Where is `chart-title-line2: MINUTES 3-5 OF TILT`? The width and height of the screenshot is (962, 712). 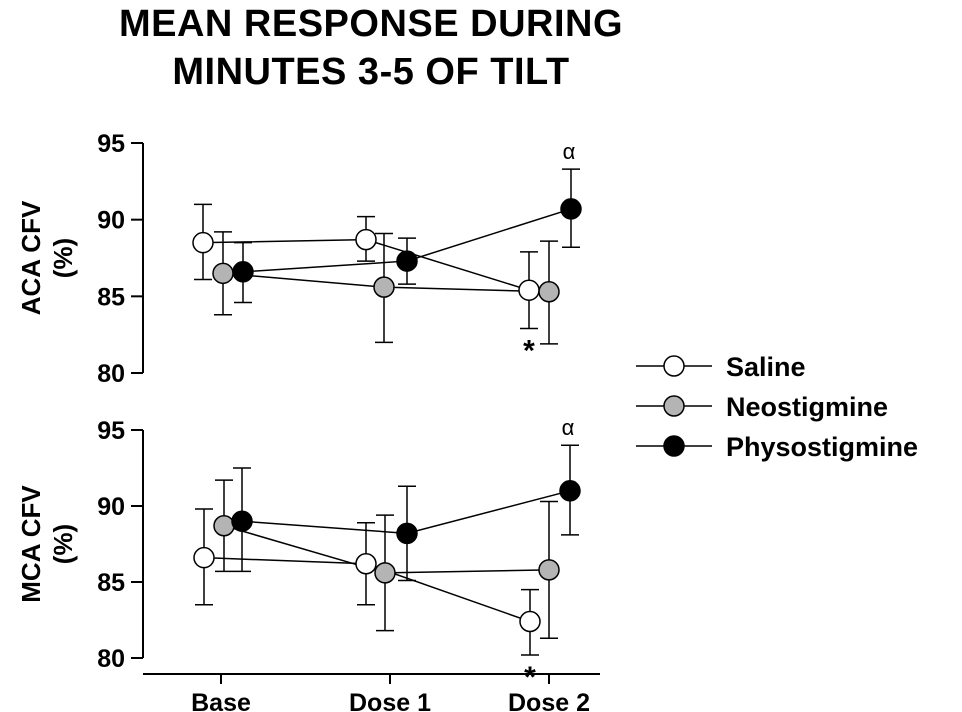 chart-title-line2: MINUTES 3-5 OF TILT is located at coordinates (371, 72).